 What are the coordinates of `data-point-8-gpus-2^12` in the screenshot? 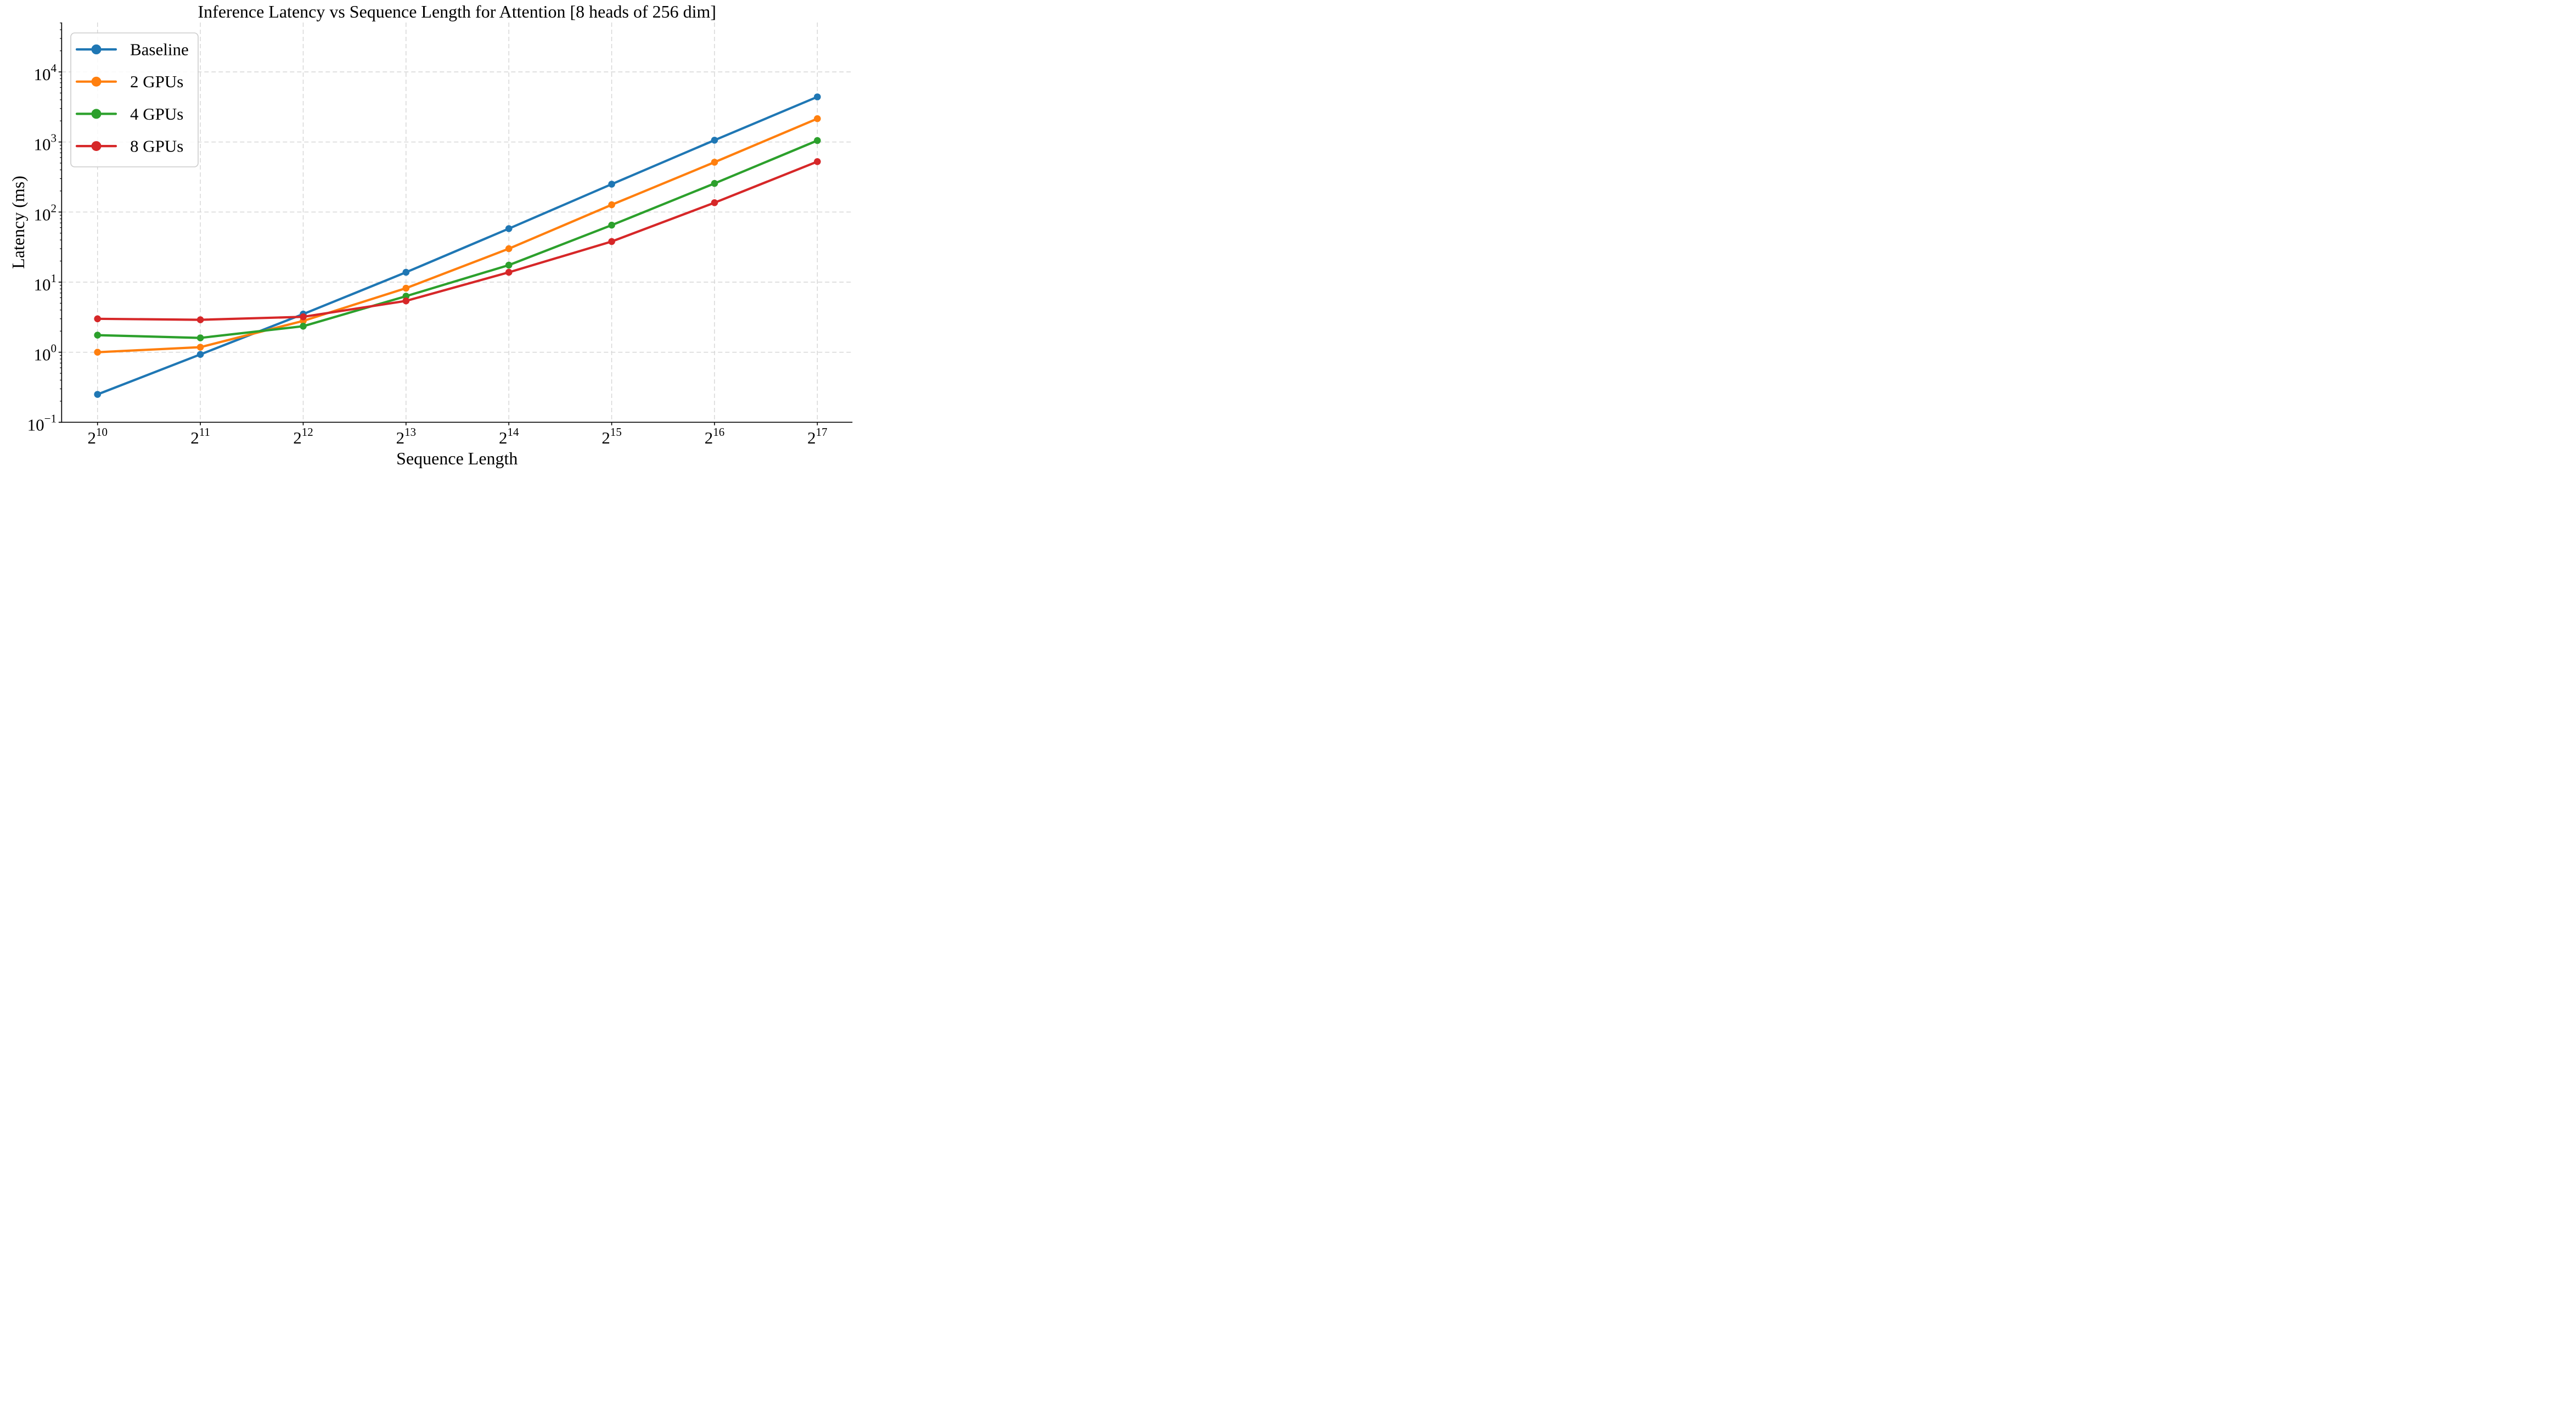 It's located at (303, 317).